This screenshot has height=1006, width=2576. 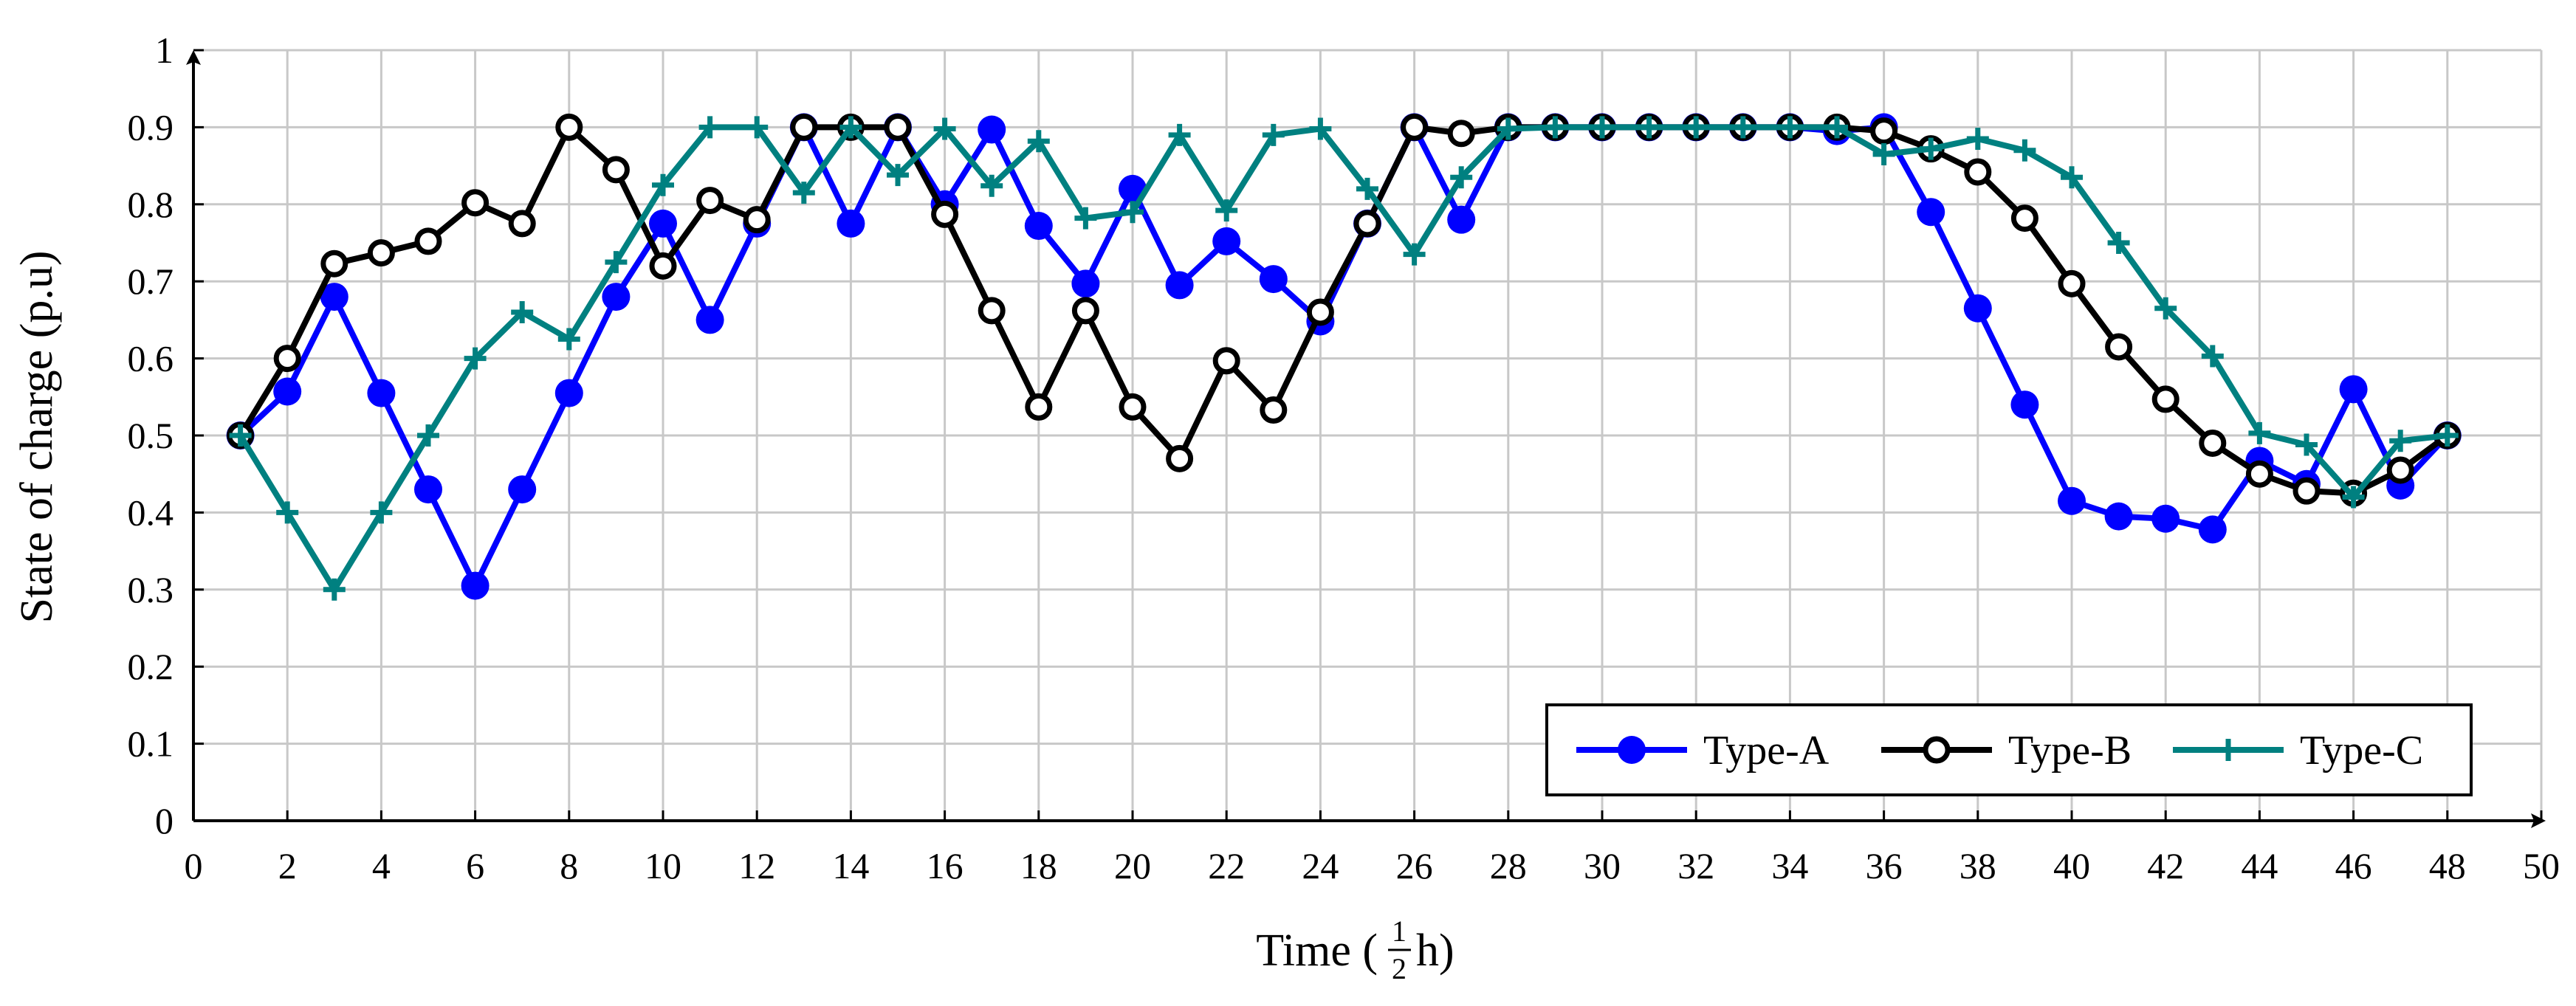 I want to click on x-axis-title-frac-num: 1, so click(x=1399, y=931).